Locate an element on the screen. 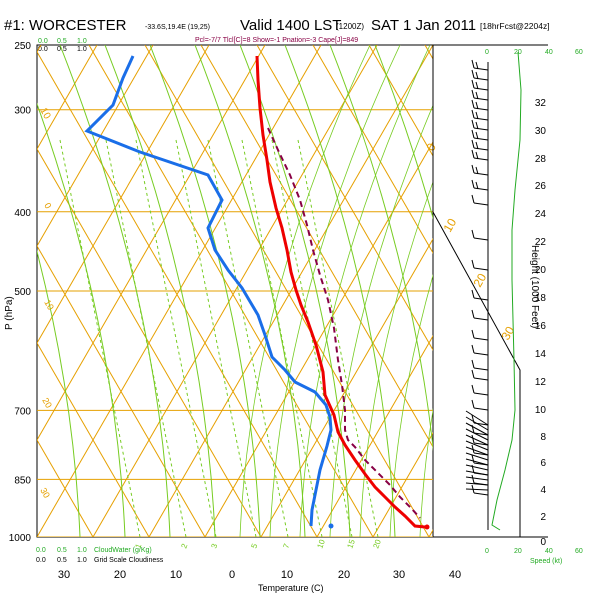 The width and height of the screenshot is (600, 600). diag-label-0: 0 is located at coordinates (47, 205).